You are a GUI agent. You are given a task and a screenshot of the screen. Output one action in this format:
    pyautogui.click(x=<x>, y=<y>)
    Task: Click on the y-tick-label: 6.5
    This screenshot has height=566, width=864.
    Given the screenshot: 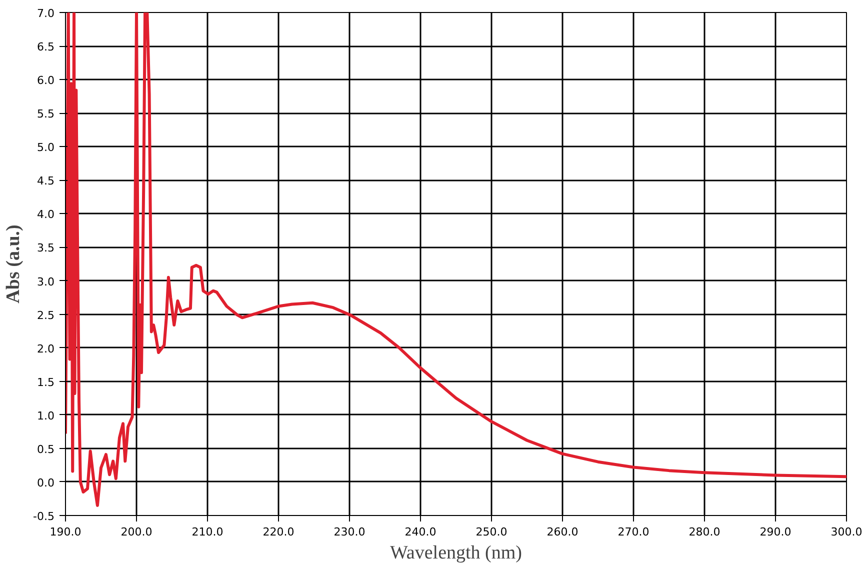 What is the action you would take?
    pyautogui.click(x=46, y=47)
    